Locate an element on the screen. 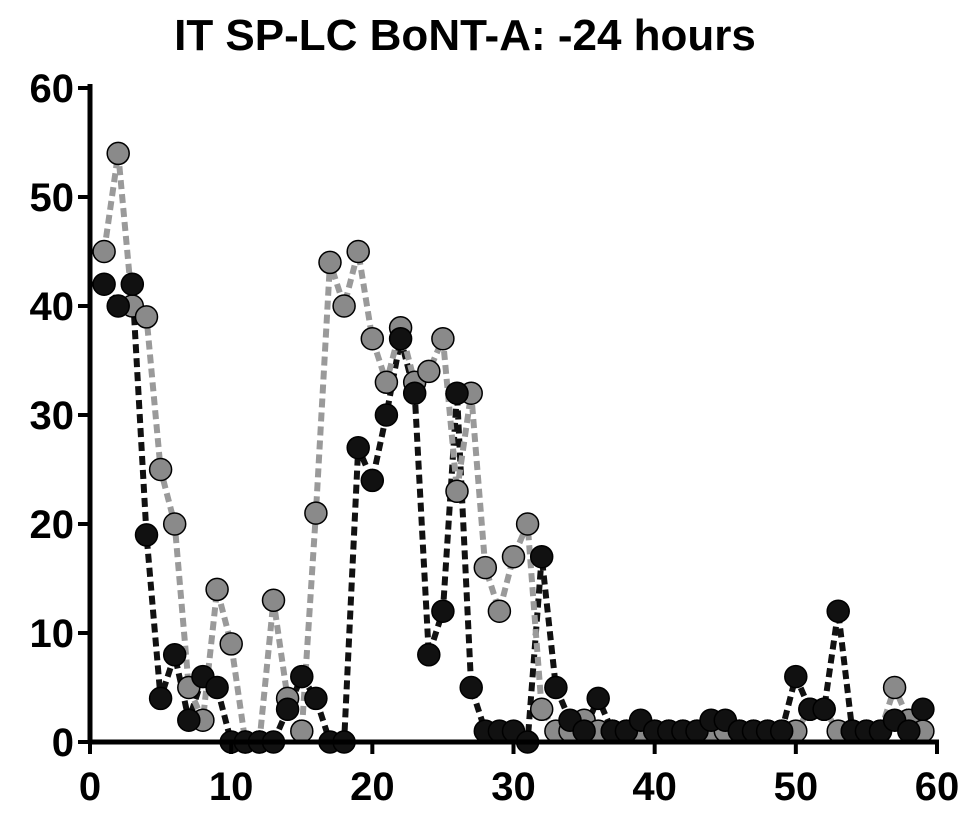 The width and height of the screenshot is (969, 821). x-tick-label: 20 is located at coordinates (372, 787).